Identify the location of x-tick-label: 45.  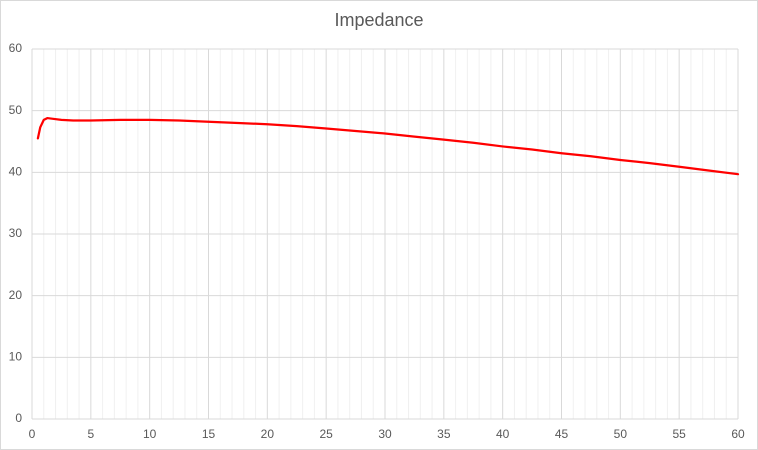
(562, 434).